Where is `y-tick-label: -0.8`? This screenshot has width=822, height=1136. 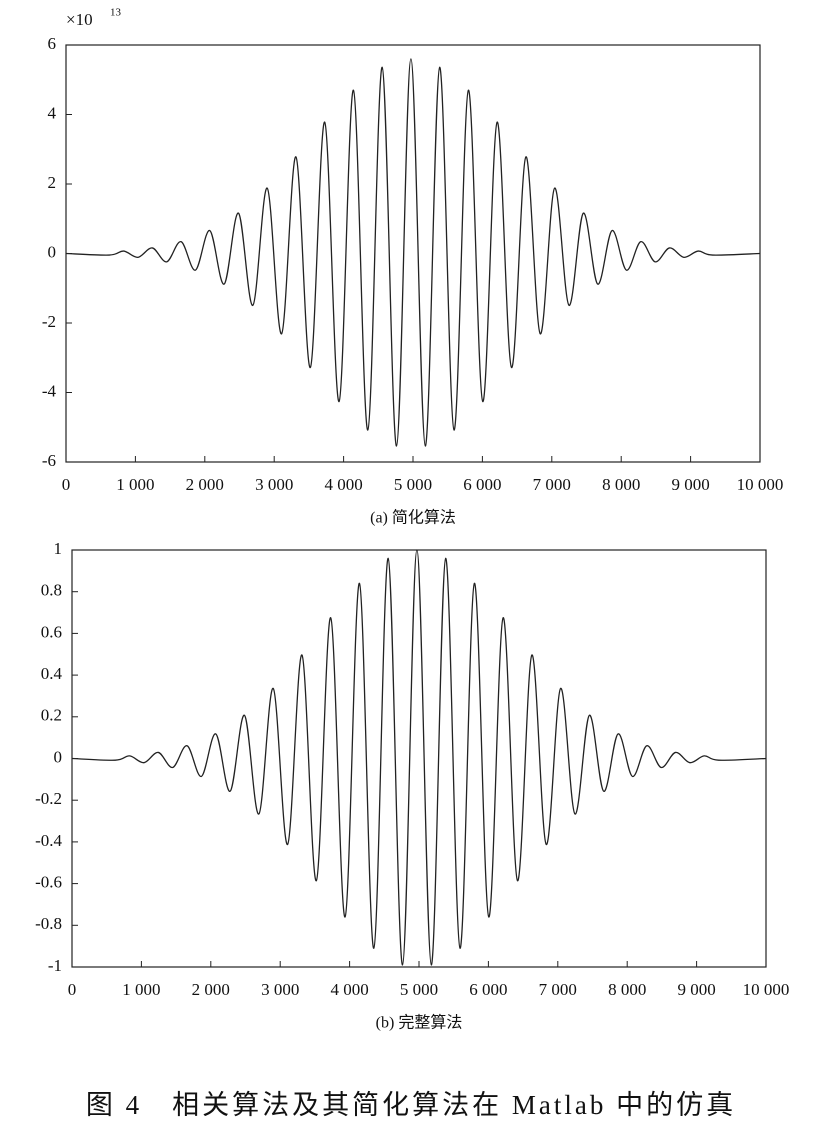 y-tick-label: -0.8 is located at coordinates (48, 923).